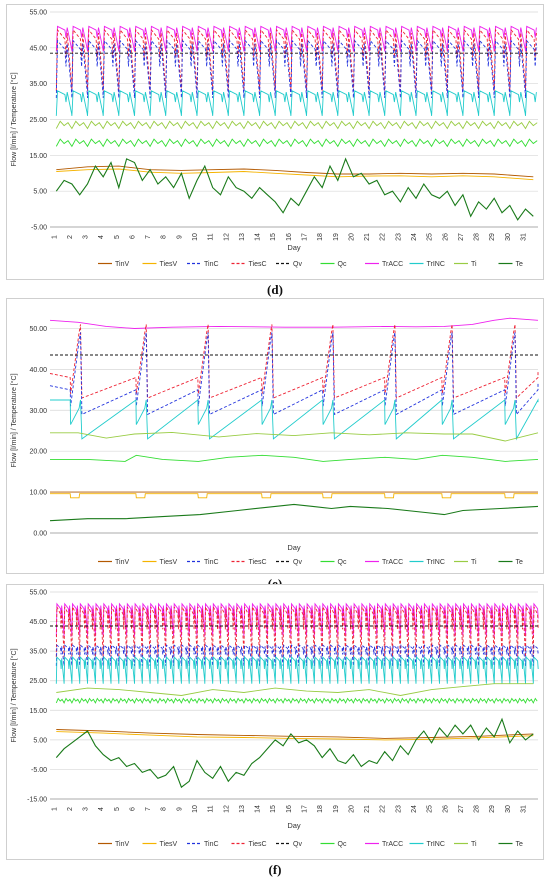 Image resolution: width=550 pixels, height=882 pixels. Describe the element at coordinates (367, 809) in the screenshot. I see `x-tick-label: 21` at that location.